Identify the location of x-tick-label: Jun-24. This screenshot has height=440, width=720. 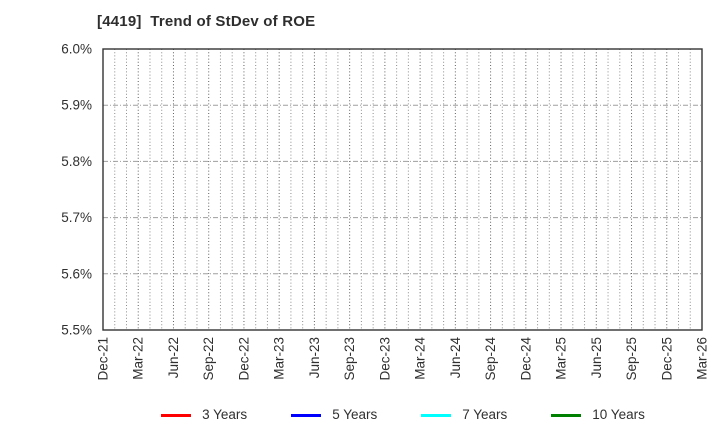
(455, 358).